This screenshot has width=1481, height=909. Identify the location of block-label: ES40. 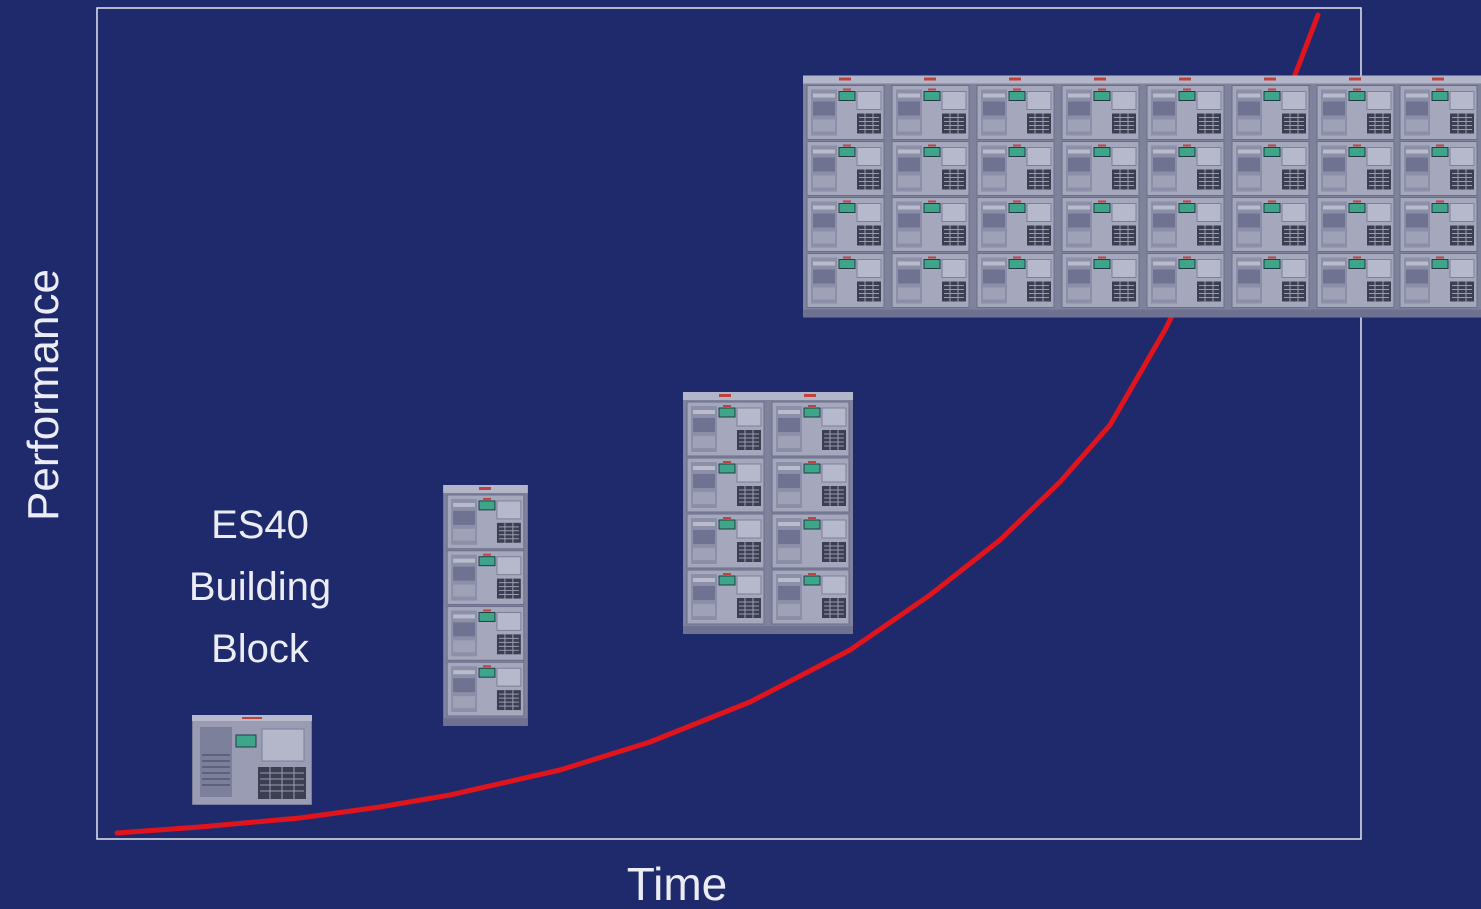
(260, 525).